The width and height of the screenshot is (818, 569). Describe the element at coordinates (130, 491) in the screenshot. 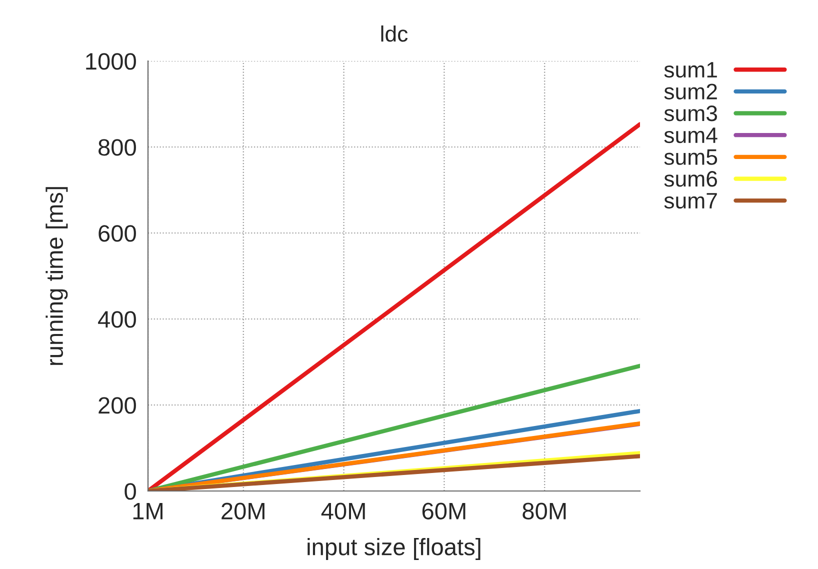

I see `y-tick-label: 0` at that location.